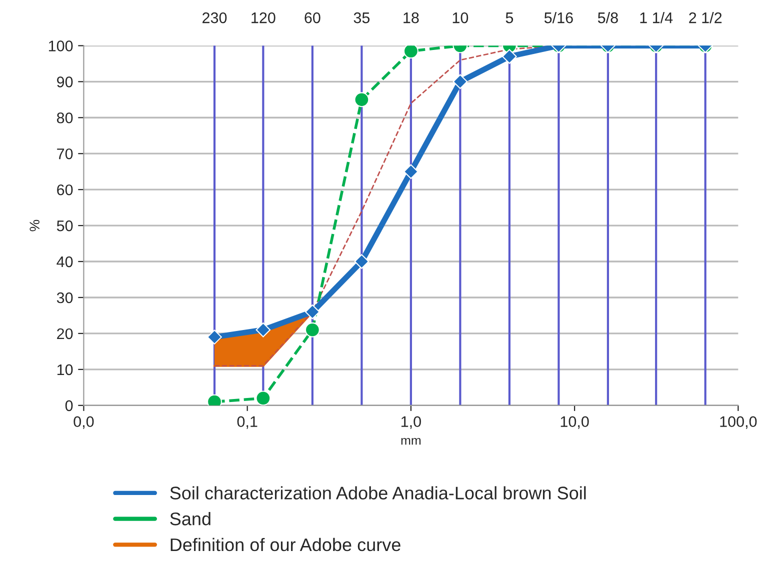 Image resolution: width=761 pixels, height=571 pixels. What do you see at coordinates (510, 18) in the screenshot?
I see `annotation: 5` at bounding box center [510, 18].